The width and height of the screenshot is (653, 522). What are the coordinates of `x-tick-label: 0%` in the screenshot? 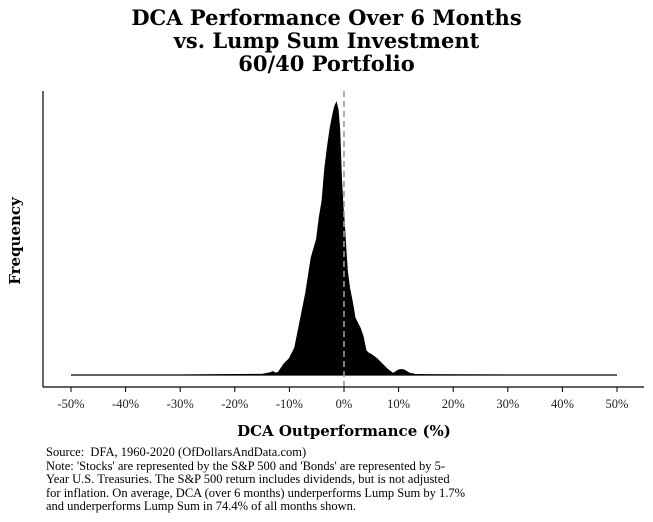 It's located at (344, 404).